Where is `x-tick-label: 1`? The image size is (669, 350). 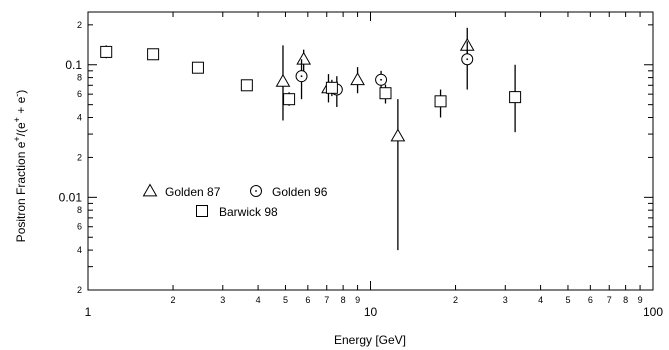
x-tick-label: 1 is located at coordinates (88, 312).